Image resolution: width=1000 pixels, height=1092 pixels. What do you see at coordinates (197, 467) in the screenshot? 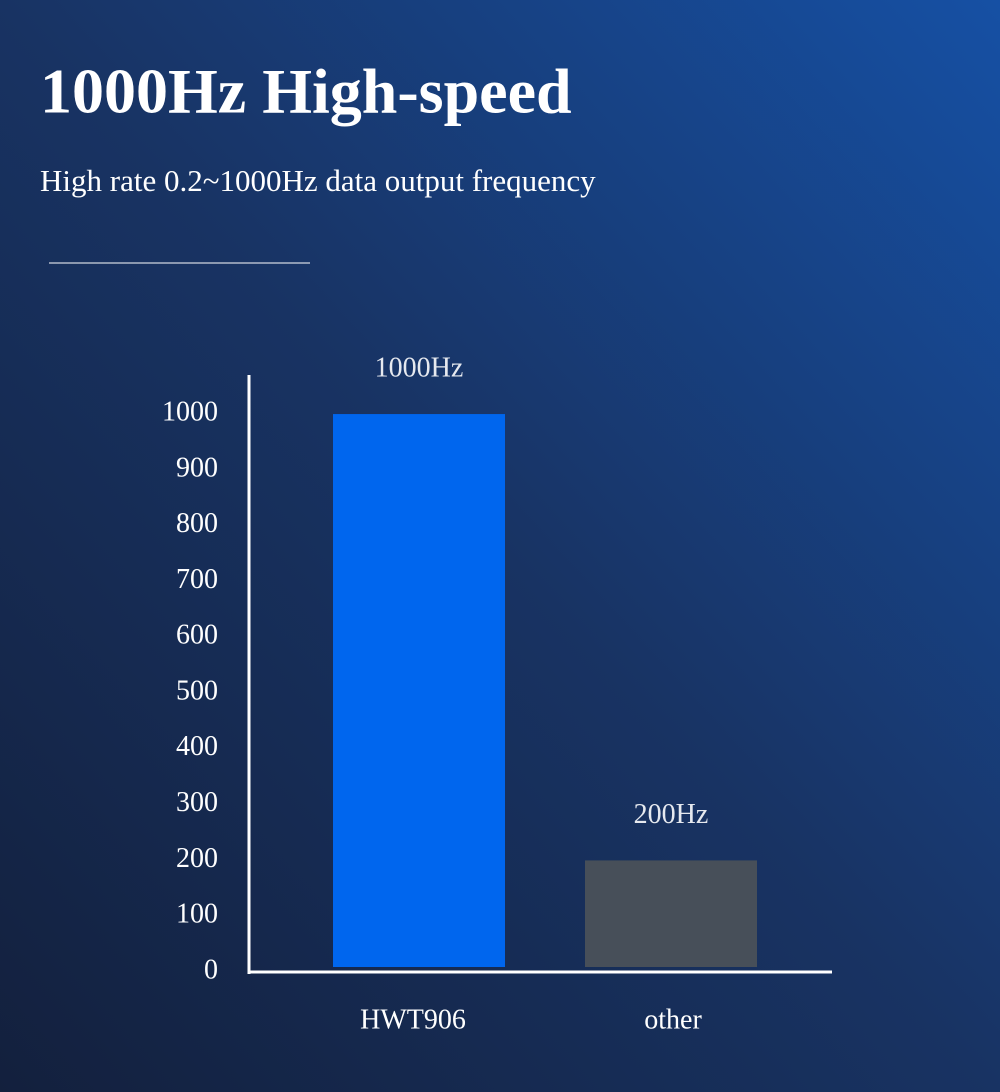
I see `y-tick-label: 900` at bounding box center [197, 467].